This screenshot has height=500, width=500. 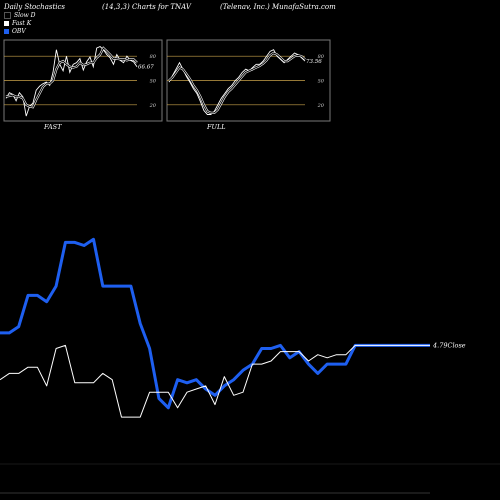 What do you see at coordinates (7, 15) in the screenshot?
I see `legend-swatch-slow-d` at bounding box center [7, 15].